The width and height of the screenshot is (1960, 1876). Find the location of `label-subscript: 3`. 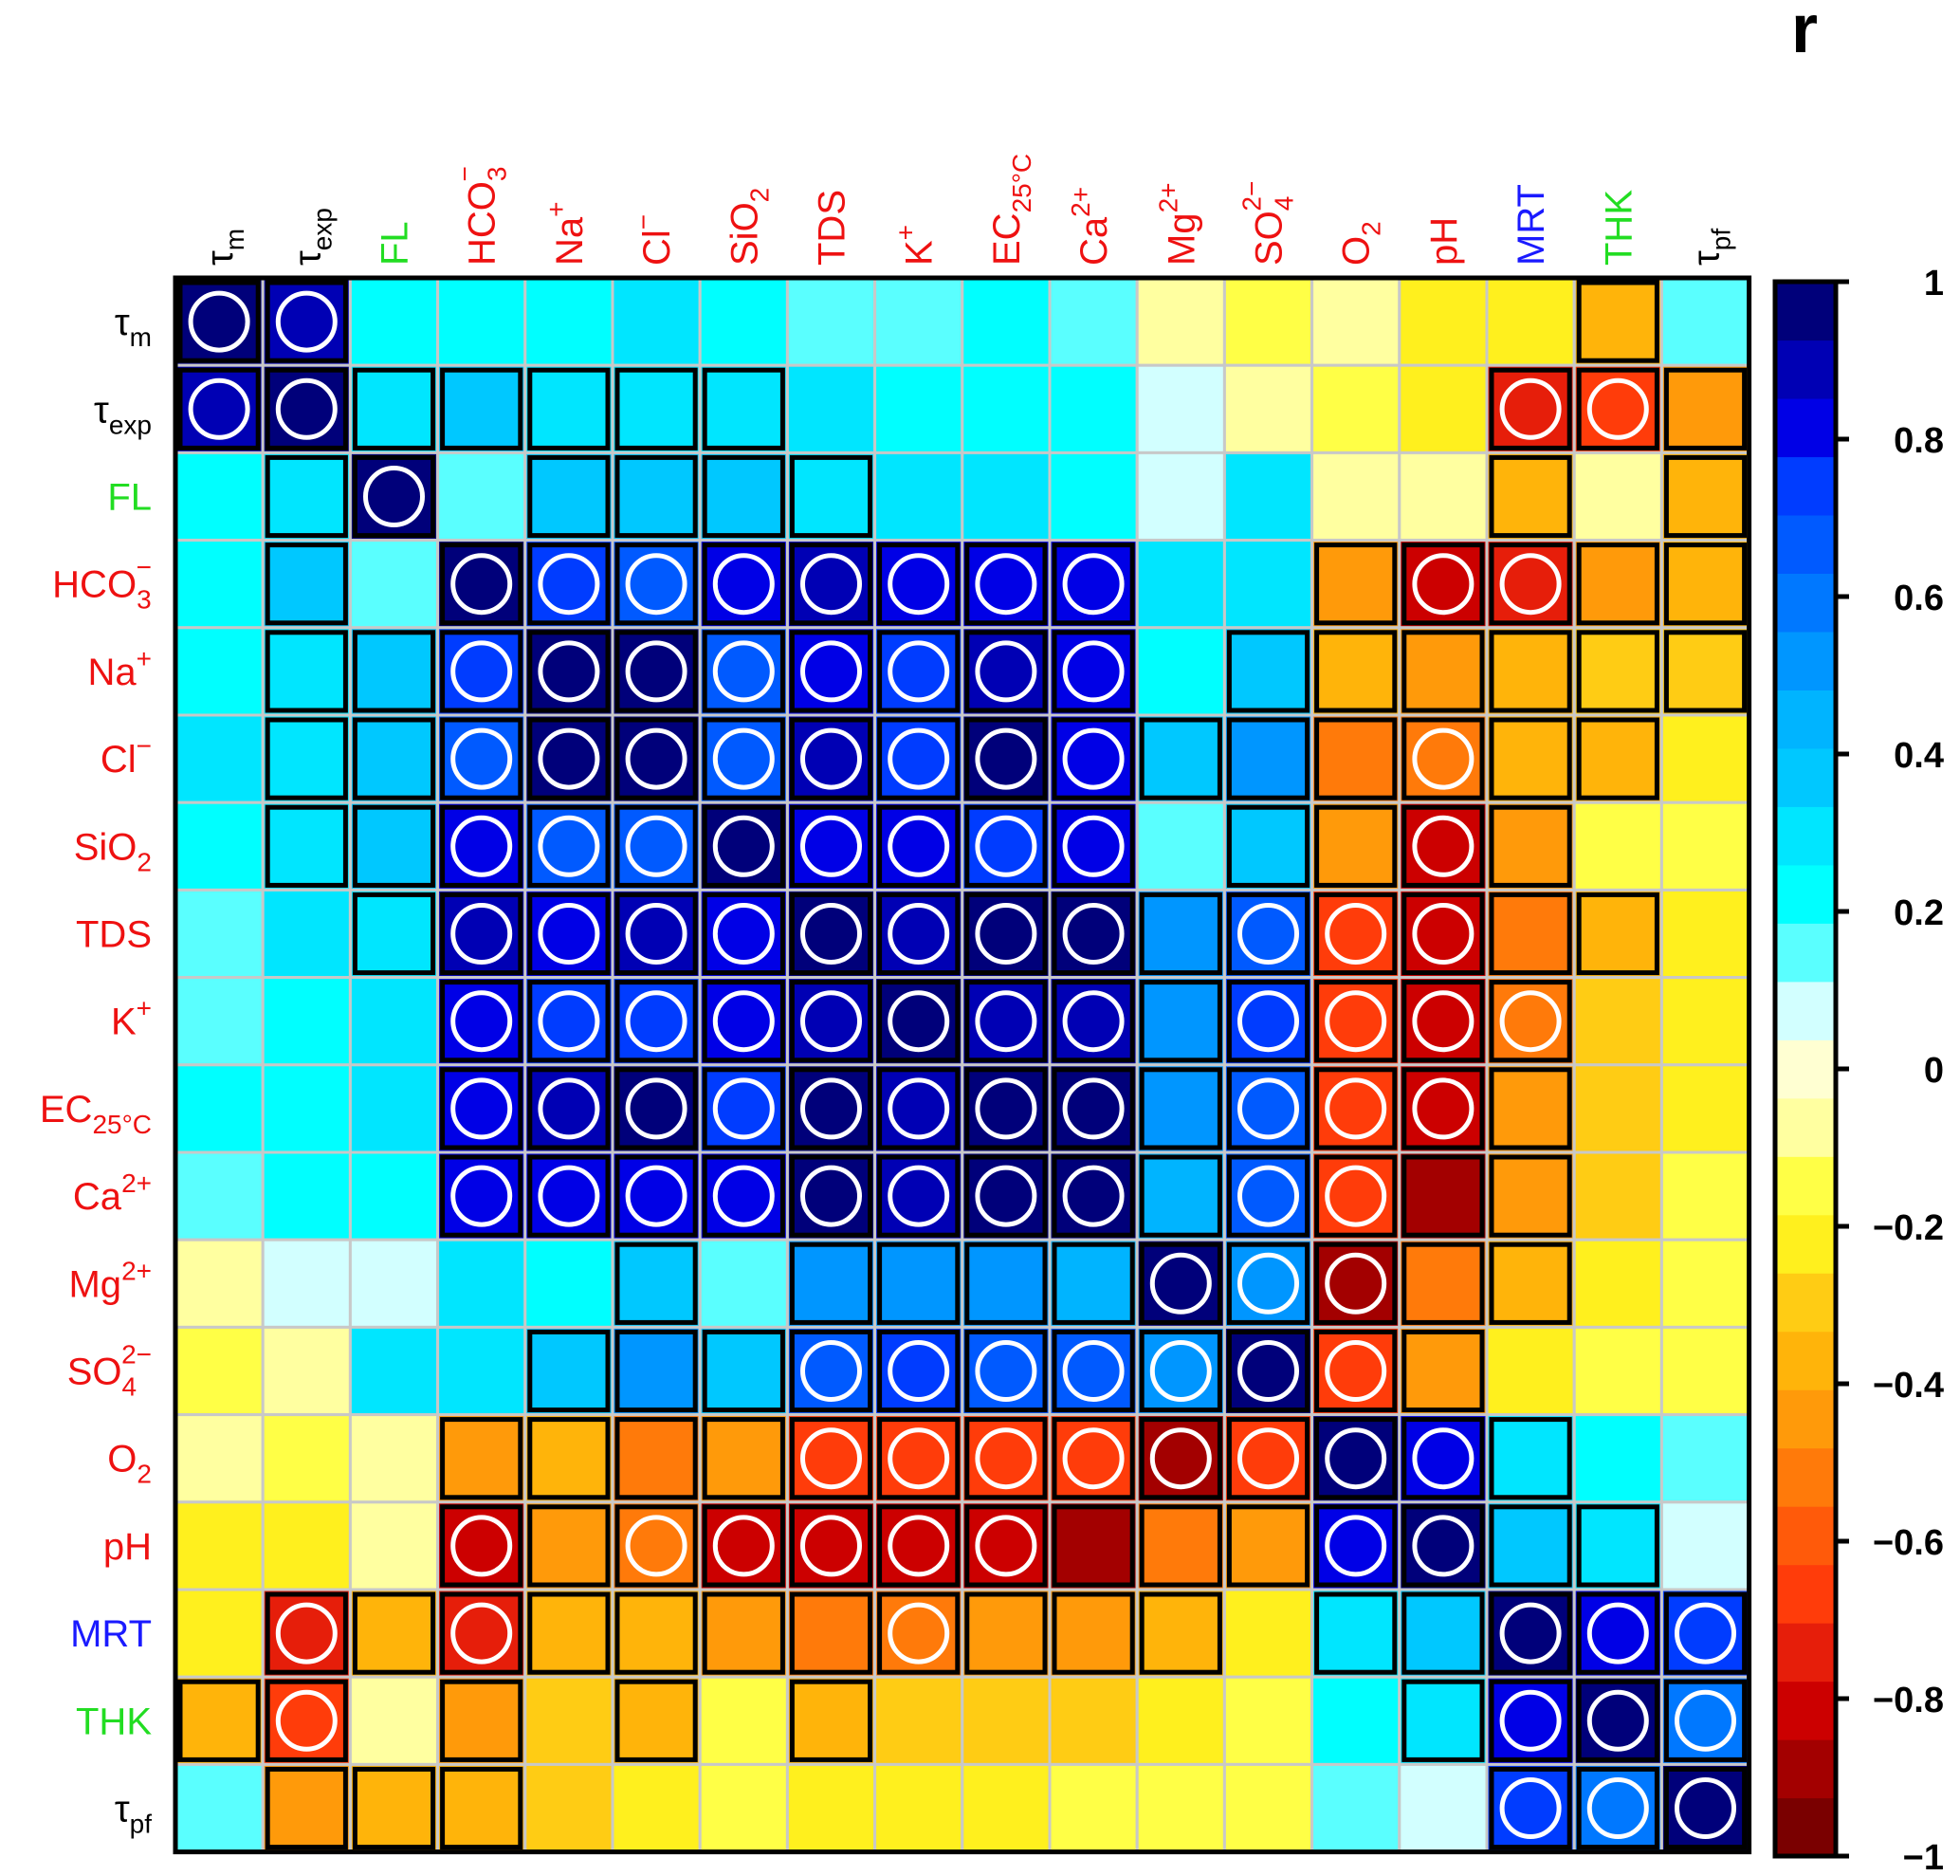

label-subscript: 3 is located at coordinates (497, 174).